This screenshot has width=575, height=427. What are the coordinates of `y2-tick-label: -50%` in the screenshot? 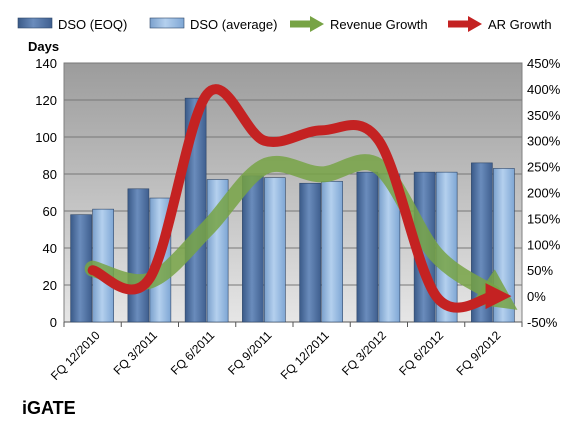 It's located at (542, 322).